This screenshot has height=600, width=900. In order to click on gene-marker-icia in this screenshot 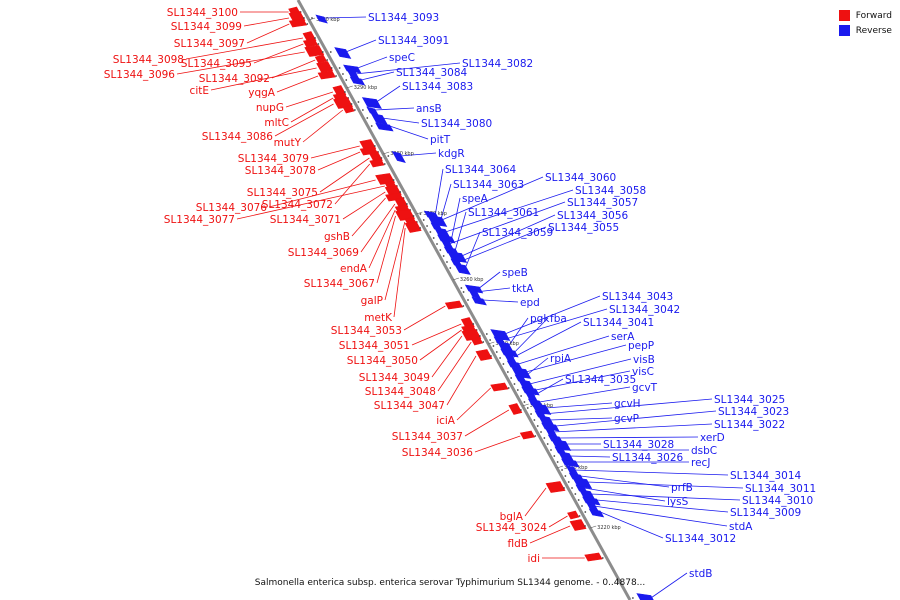, I will do `click(508, 388)`.